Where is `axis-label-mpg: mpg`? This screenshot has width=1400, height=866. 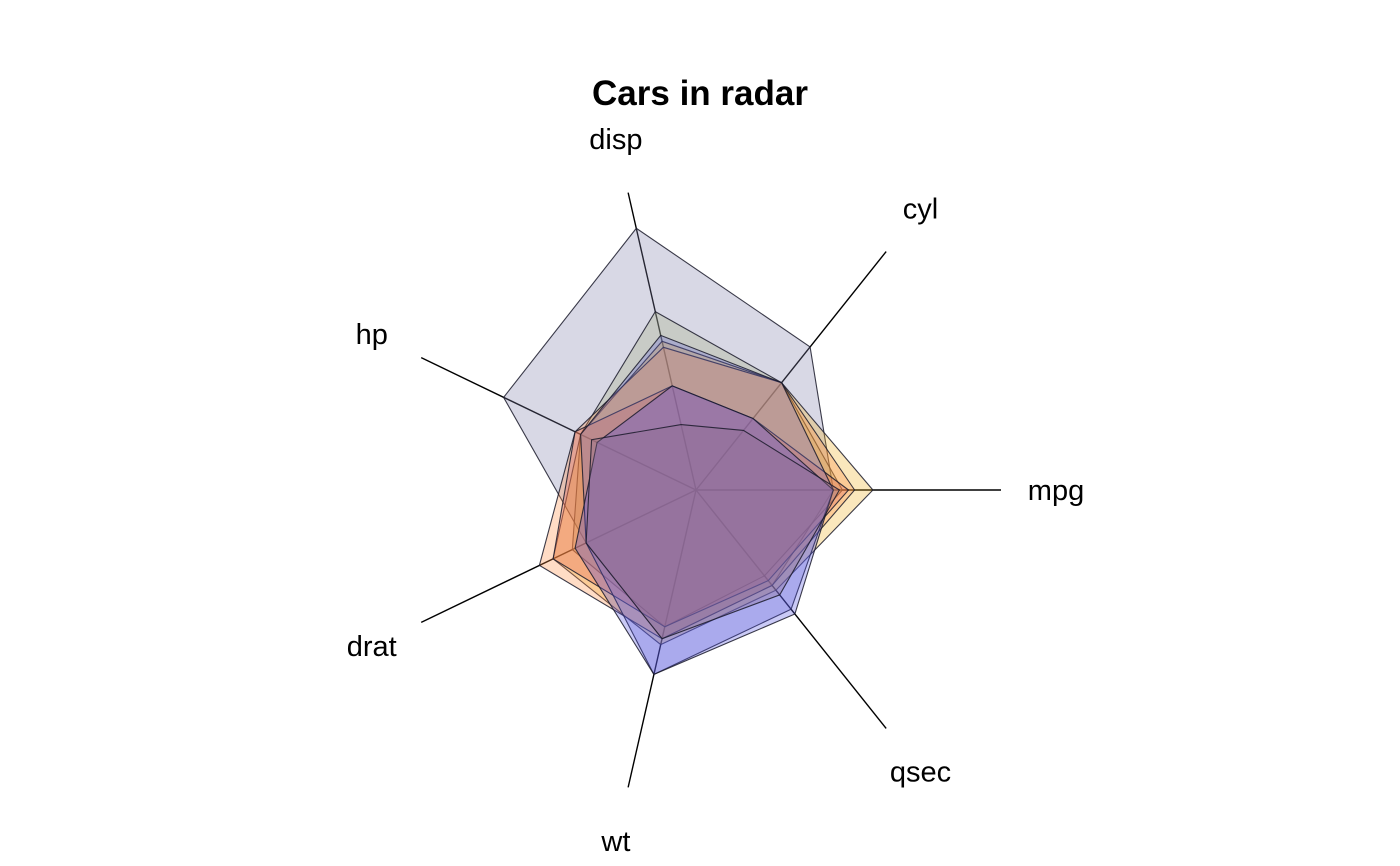
axis-label-mpg: mpg is located at coordinates (1056, 491).